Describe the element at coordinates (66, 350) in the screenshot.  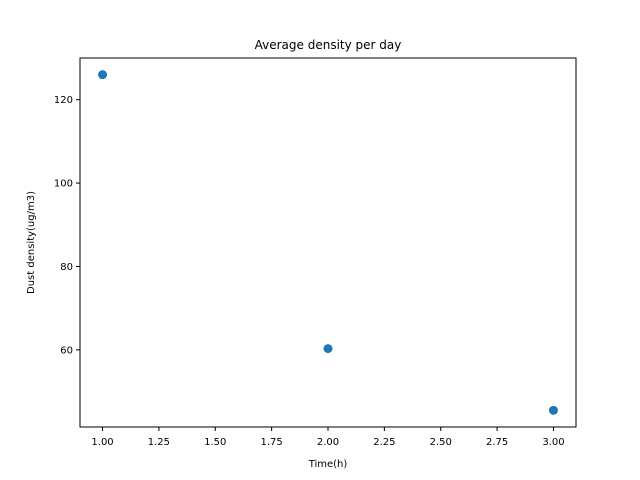
I see `y-tick-label: 60` at that location.